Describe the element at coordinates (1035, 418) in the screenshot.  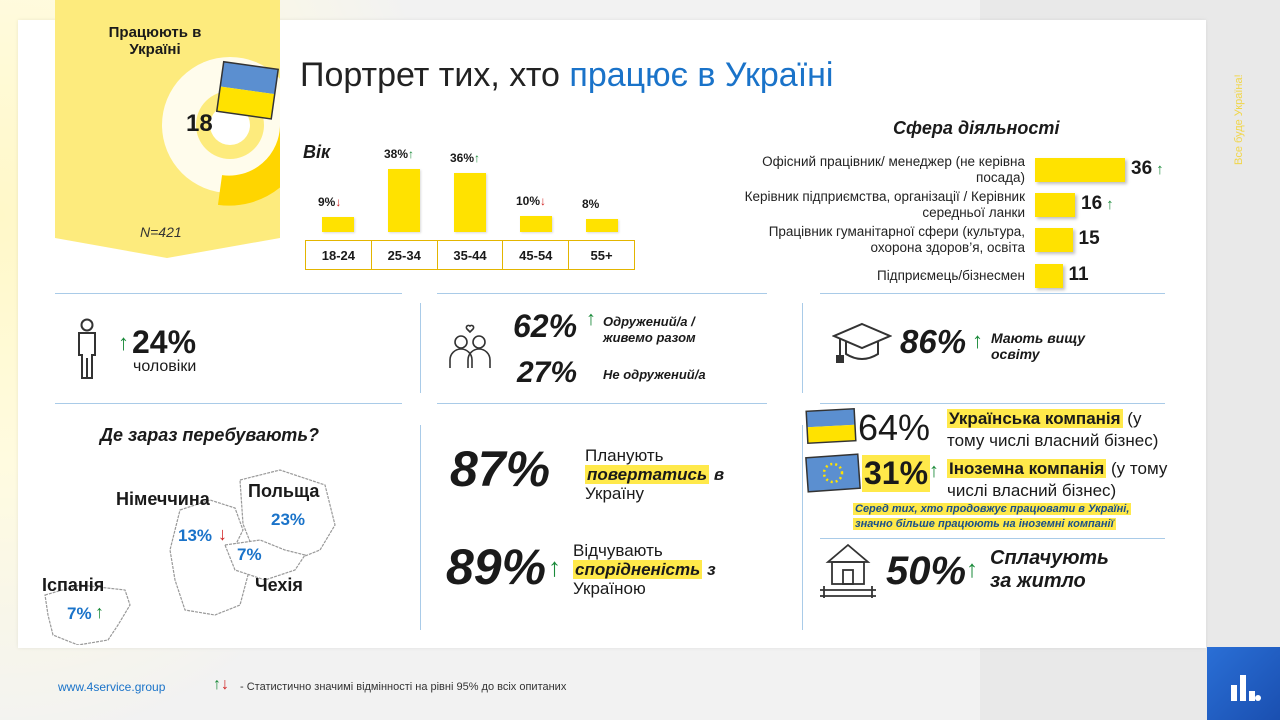
I see `ua-company-highlight: Українська компанія` at that location.